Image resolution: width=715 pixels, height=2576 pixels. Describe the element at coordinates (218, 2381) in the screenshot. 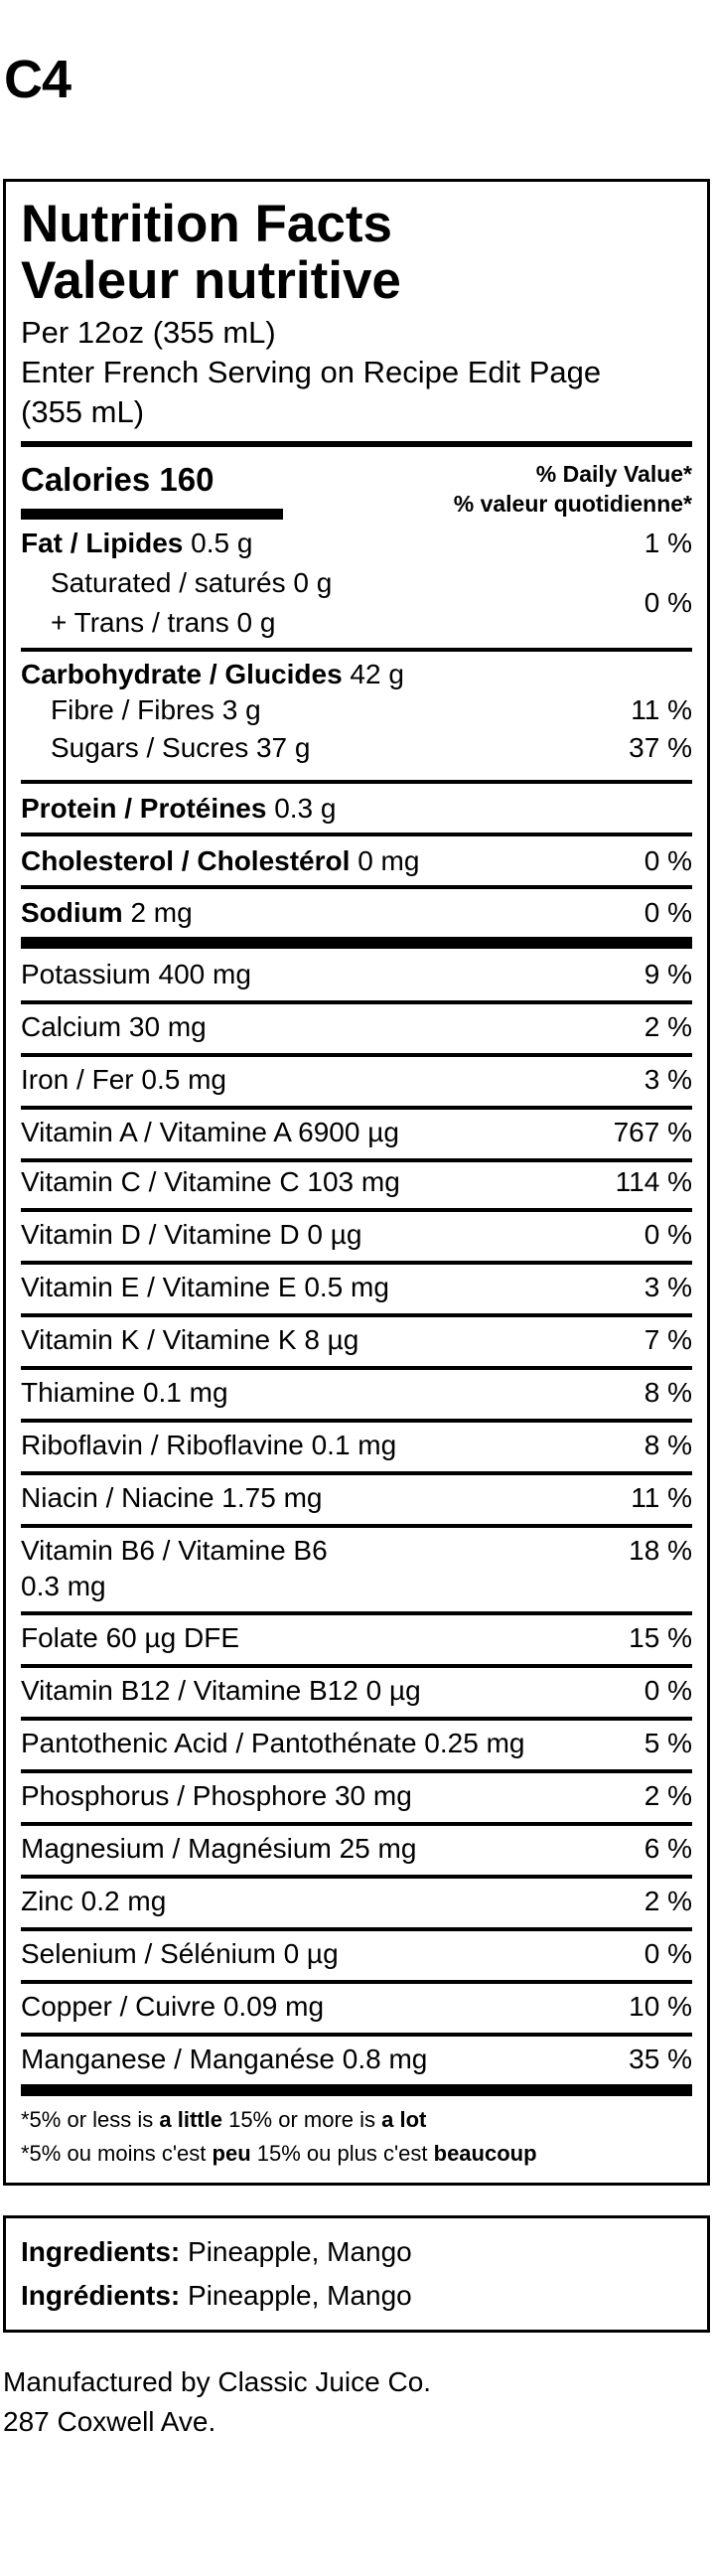

I see `manufacturer-name: Manufactured by Classic Juice Co.` at that location.